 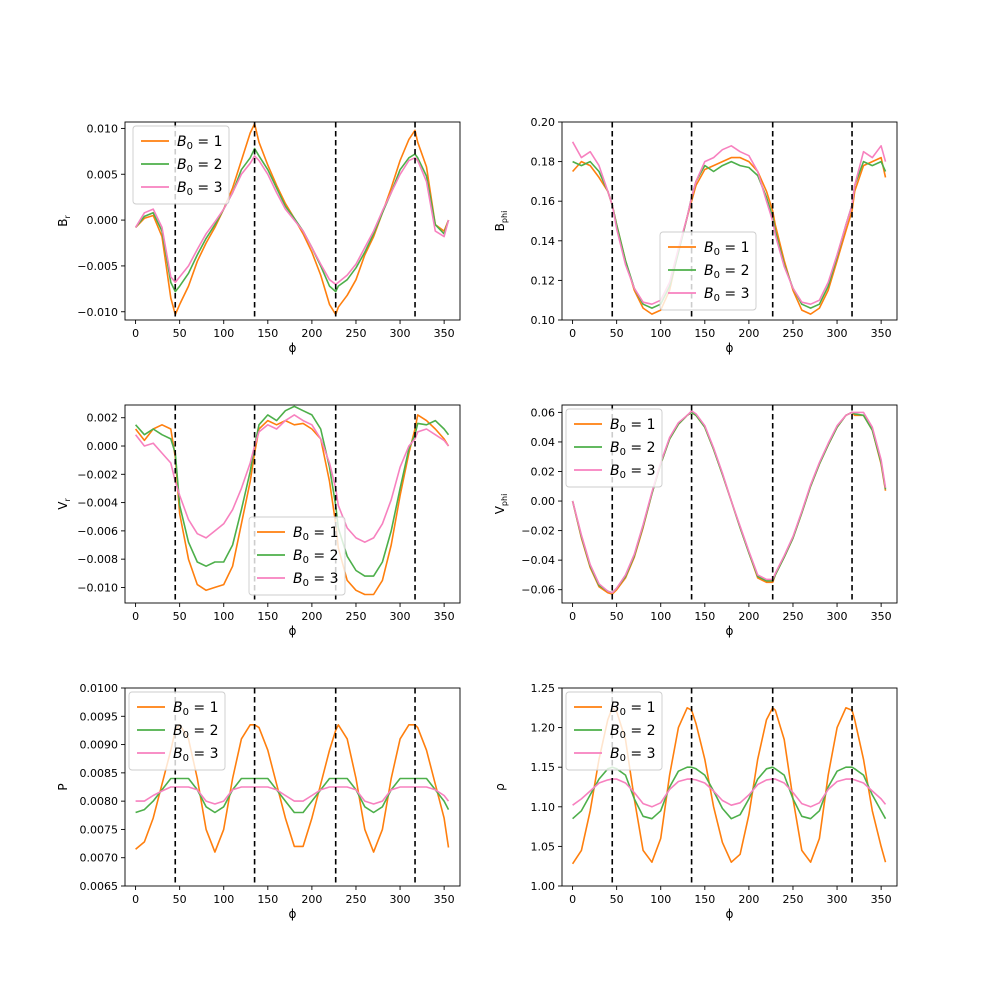 I want to click on y-tick-label: −0.006, so click(x=97, y=531).